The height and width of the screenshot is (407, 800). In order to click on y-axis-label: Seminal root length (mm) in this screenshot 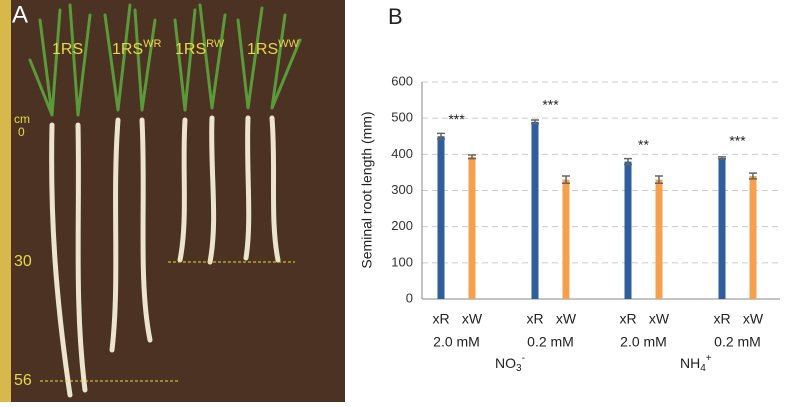, I will do `click(367, 189)`.